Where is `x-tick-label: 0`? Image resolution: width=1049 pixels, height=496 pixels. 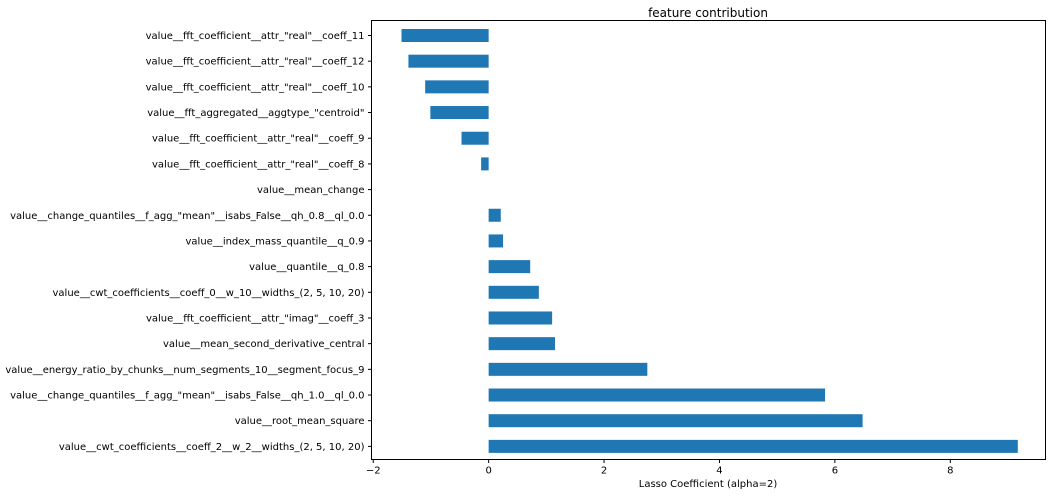 x-tick-label: 0 is located at coordinates (488, 471).